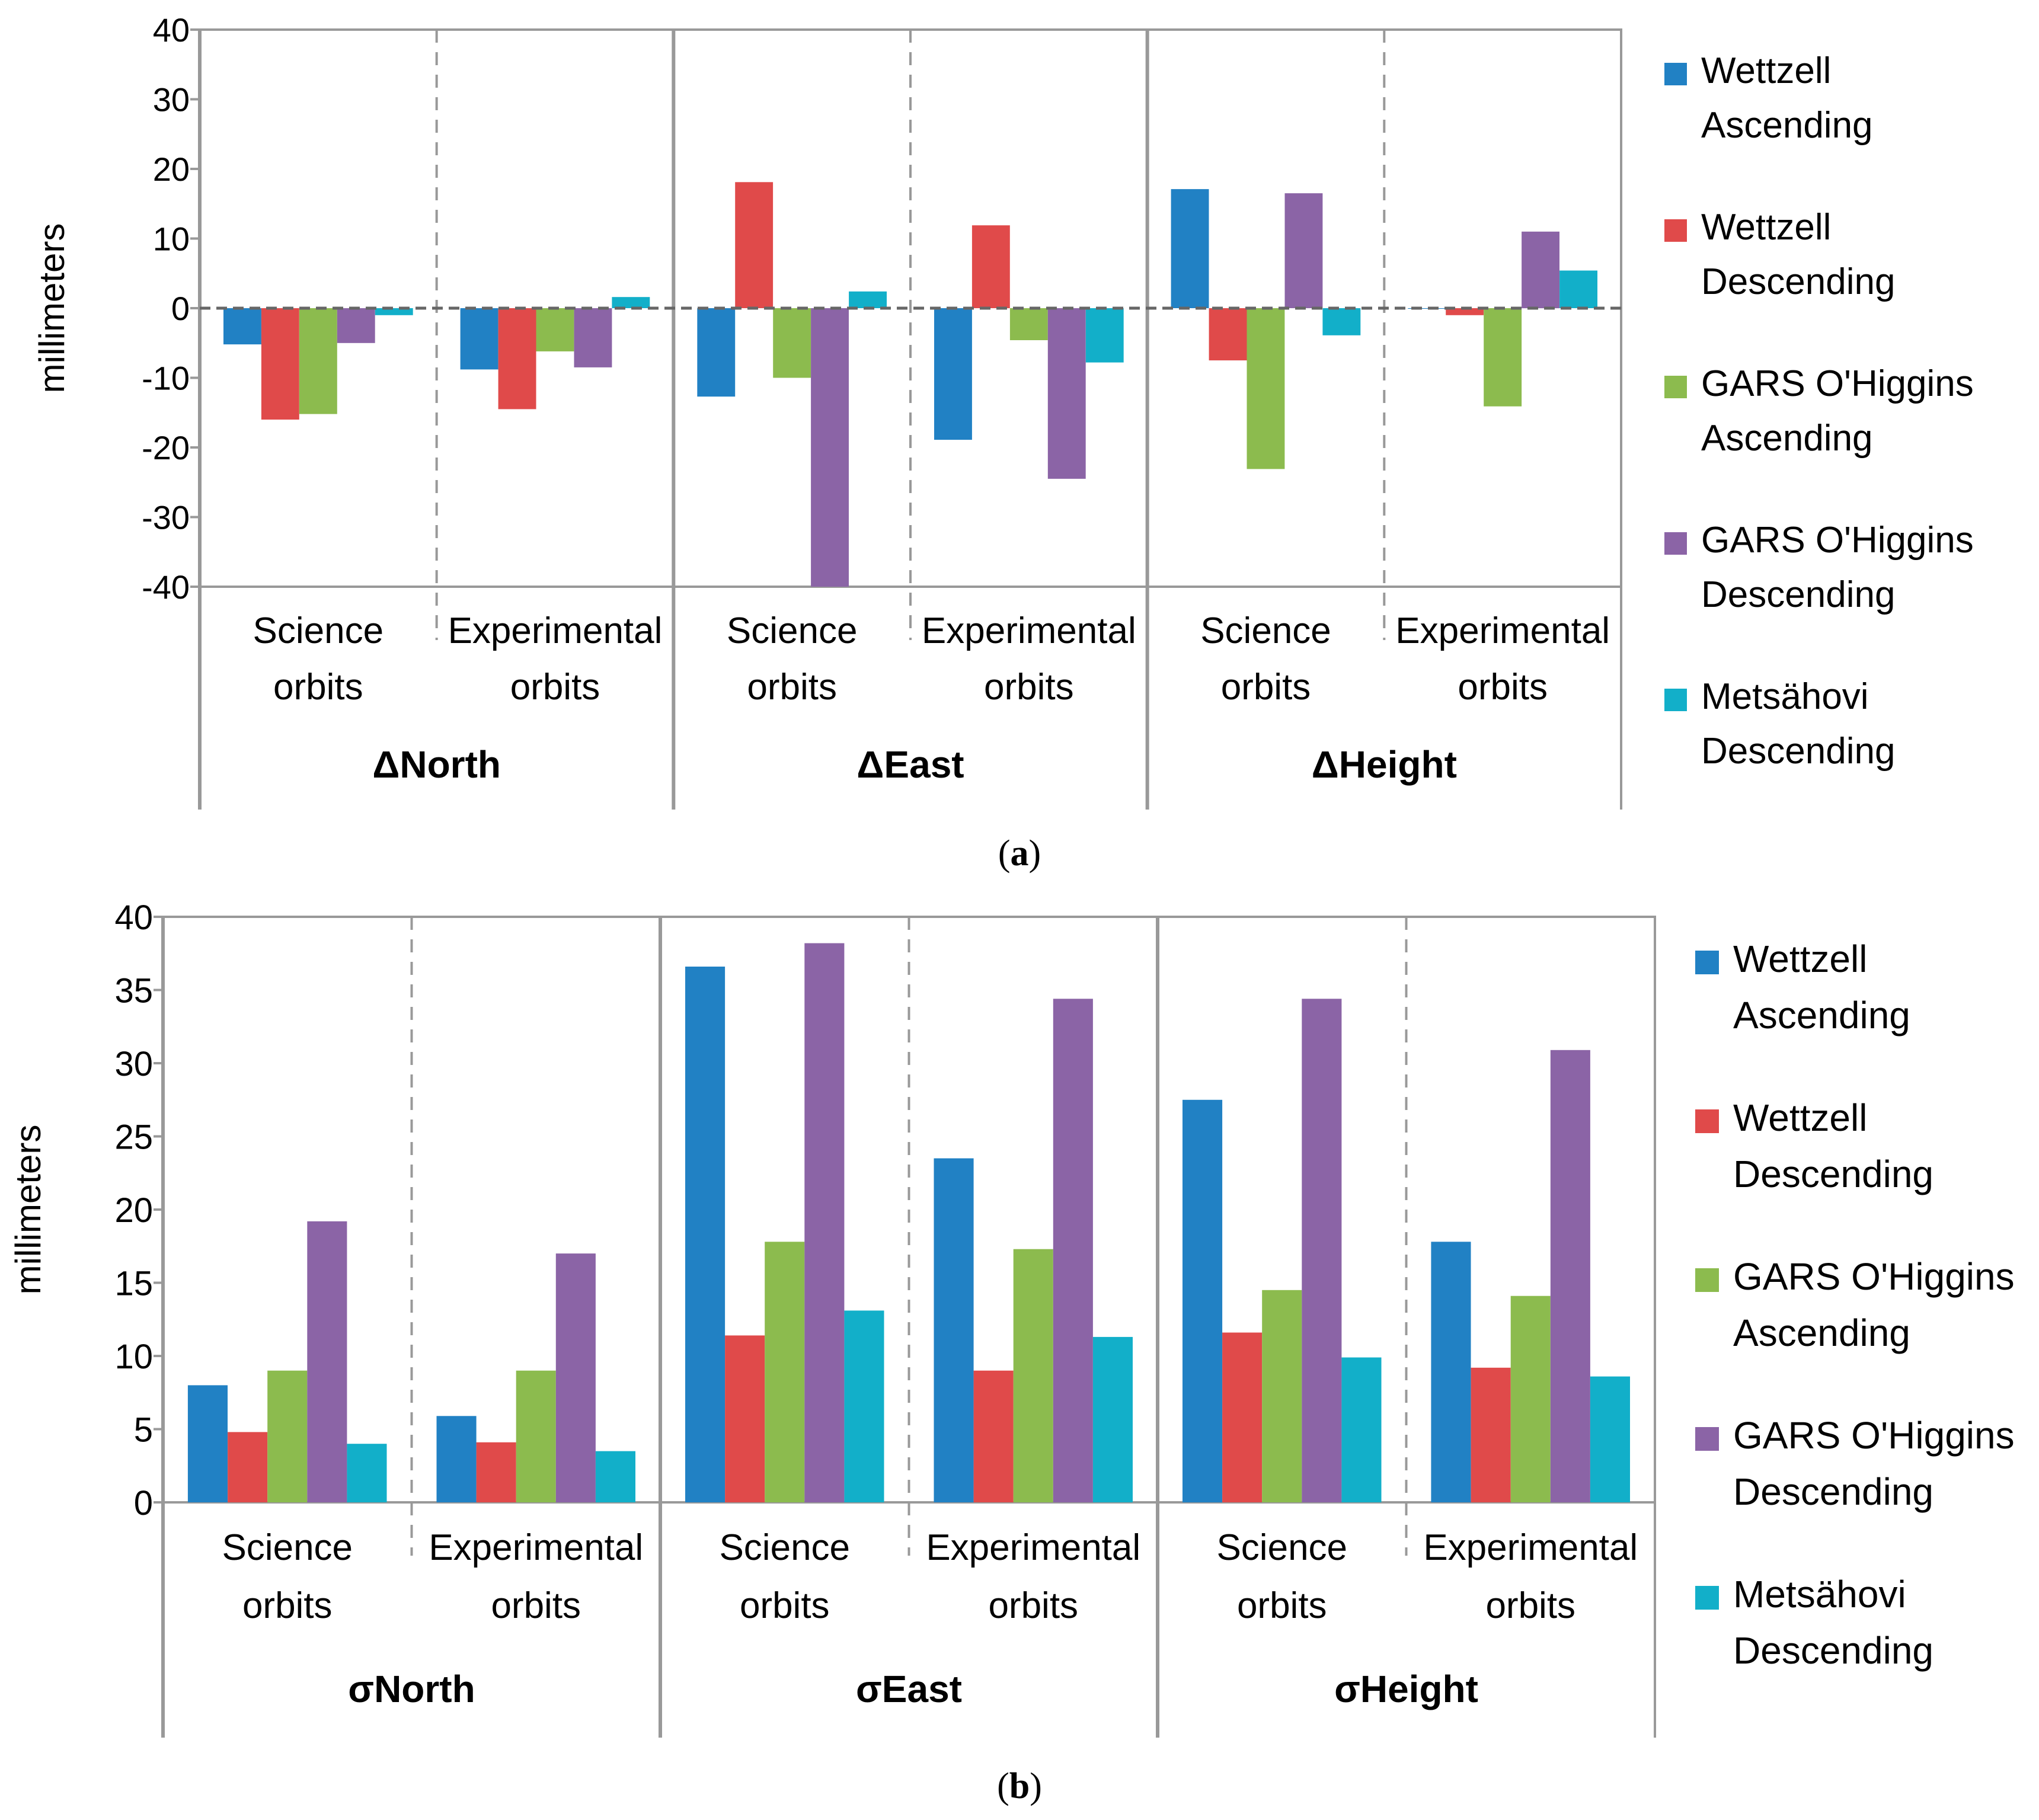 The image size is (2039, 1820). What do you see at coordinates (910, 764) in the screenshot?
I see `chart-a-group-label: ΔEast` at bounding box center [910, 764].